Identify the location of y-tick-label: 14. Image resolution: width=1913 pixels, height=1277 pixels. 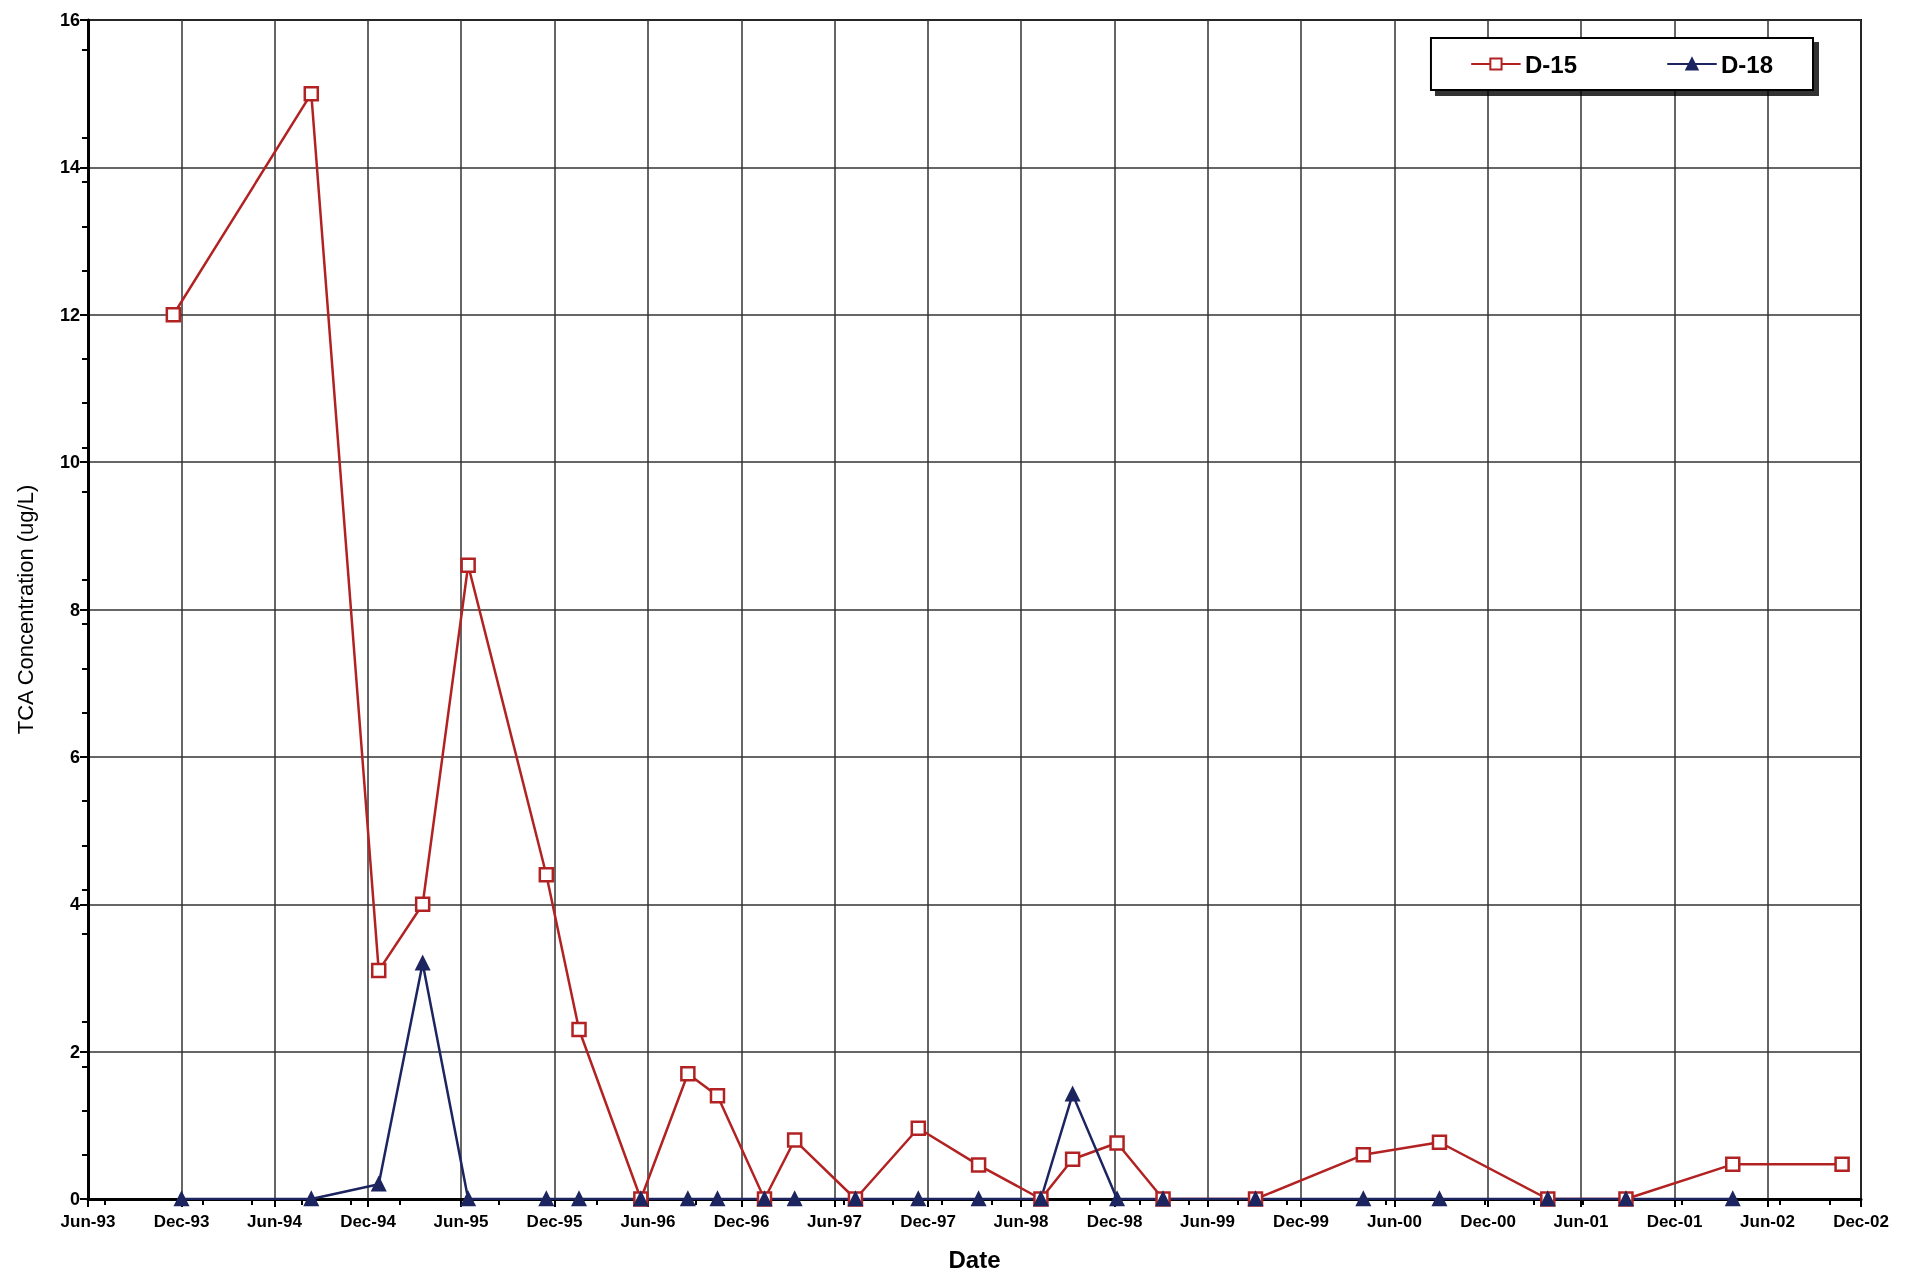
(69, 167).